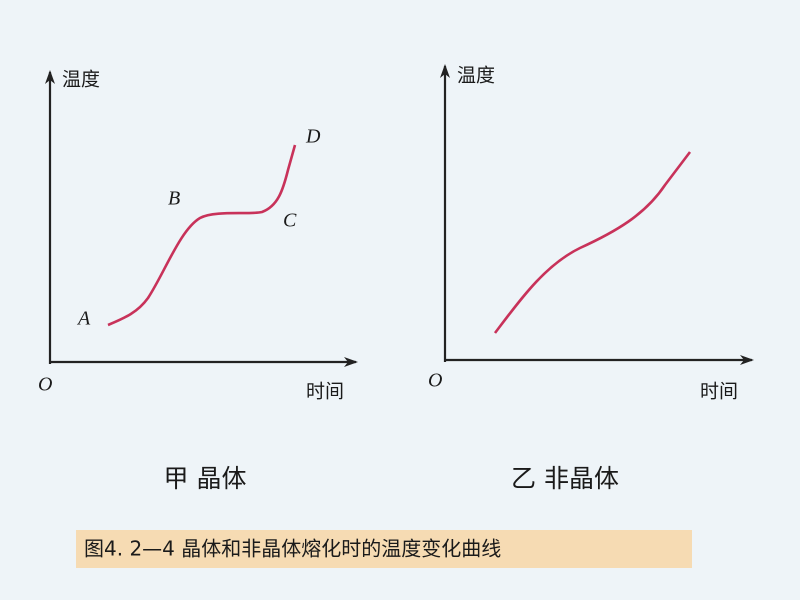 The image size is (800, 600). Describe the element at coordinates (313, 137) in the screenshot. I see `point-label: D` at that location.